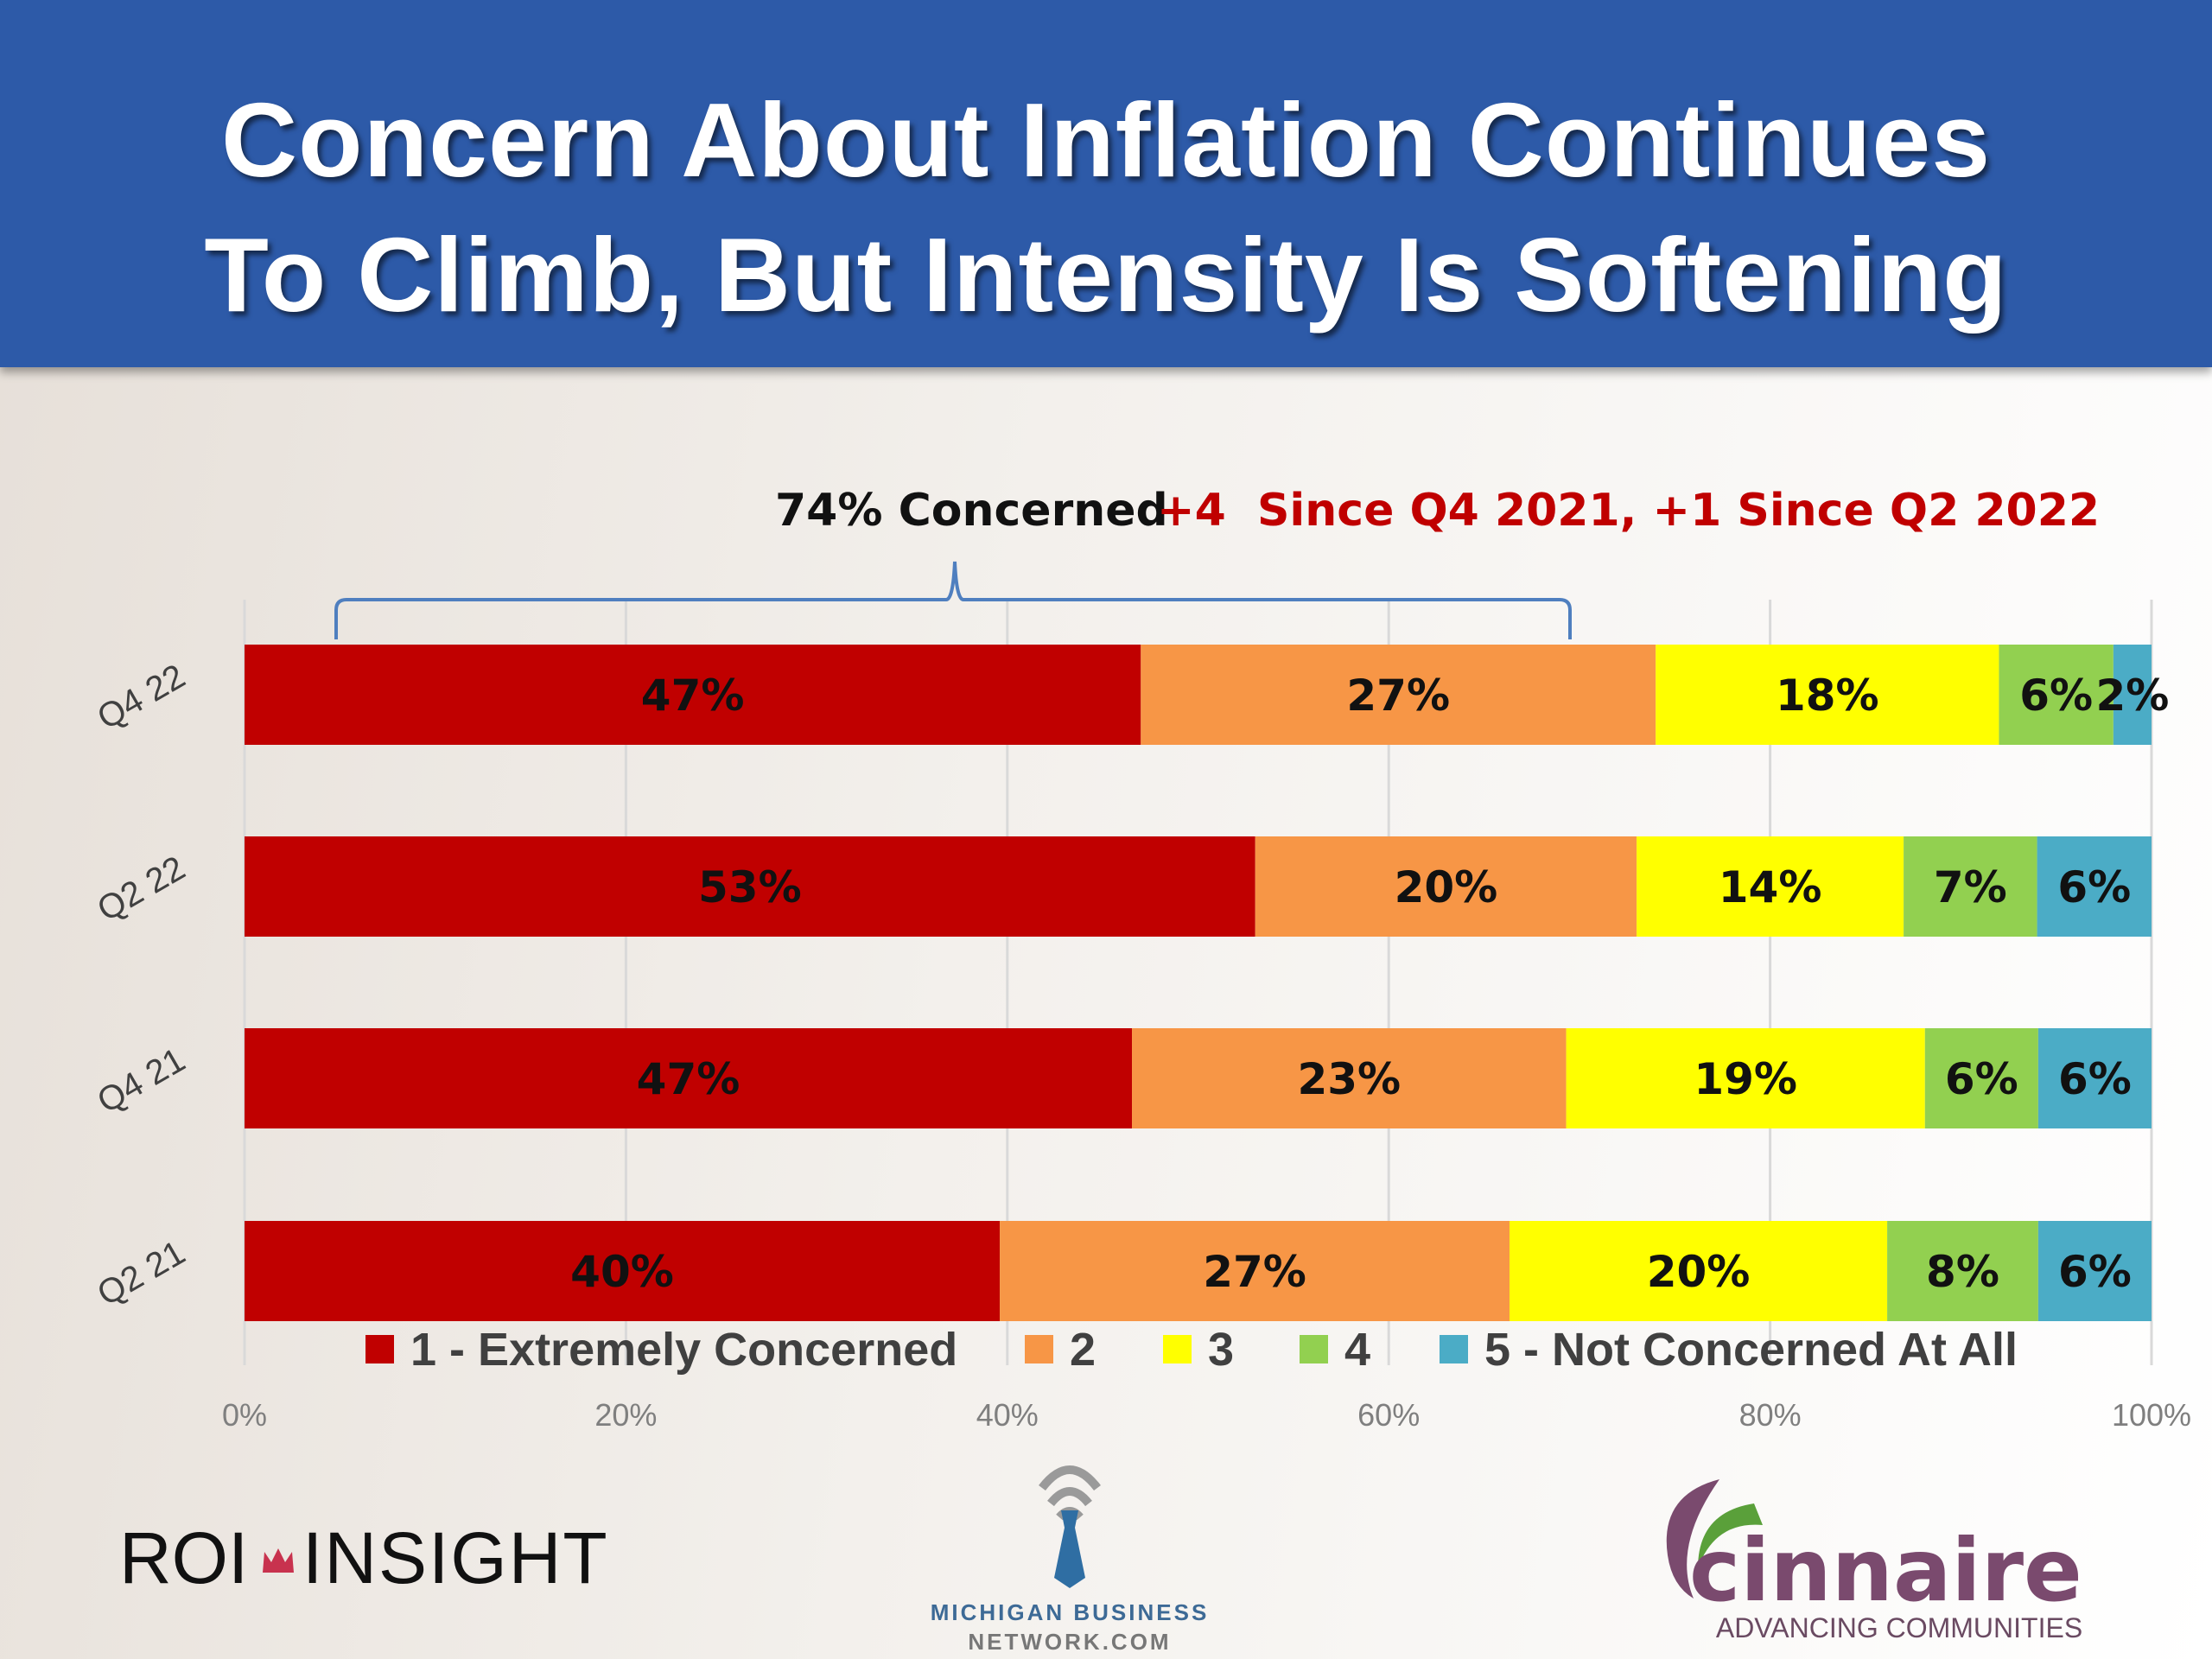 This screenshot has width=2212, height=1659. What do you see at coordinates (1069, 1642) in the screenshot?
I see `mbn-line2: NETWORK.COM` at bounding box center [1069, 1642].